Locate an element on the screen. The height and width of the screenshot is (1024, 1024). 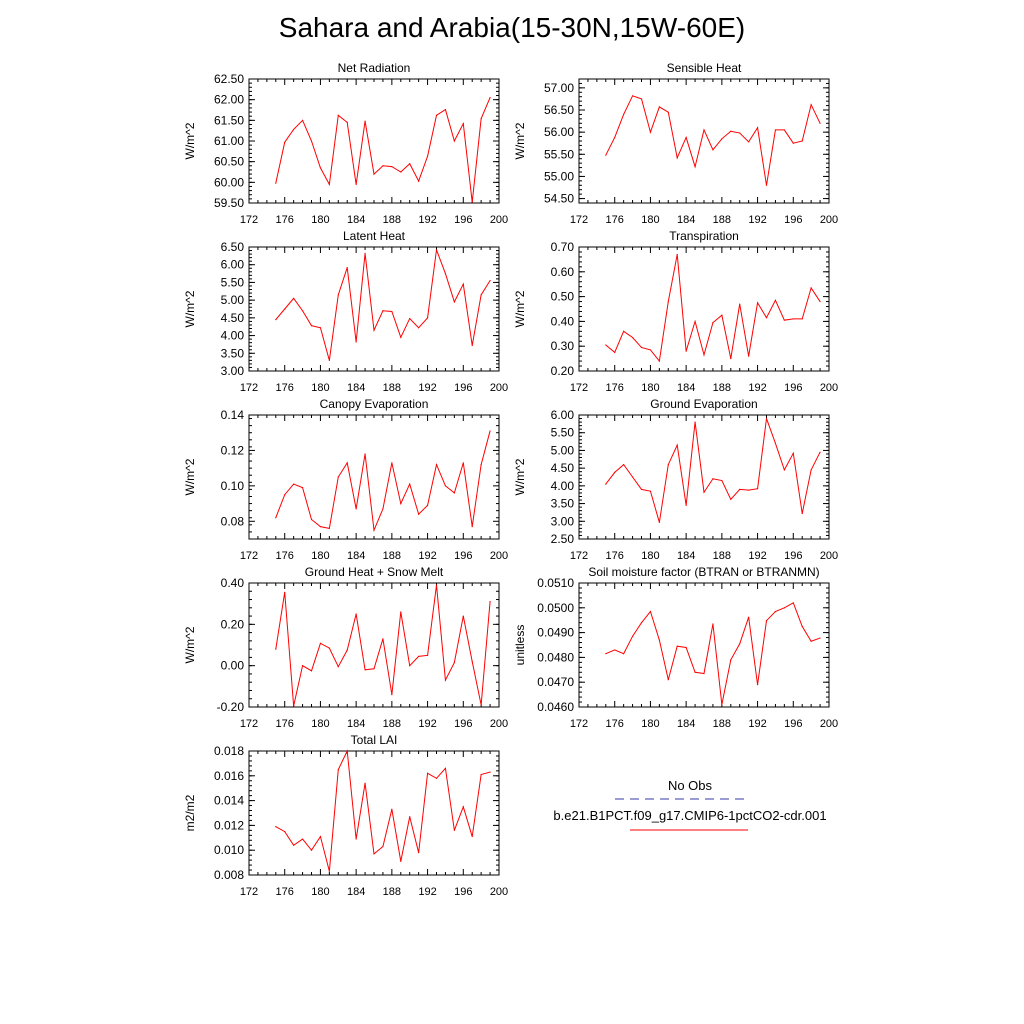
y-tick-label: 57.00 is located at coordinates (559, 88).